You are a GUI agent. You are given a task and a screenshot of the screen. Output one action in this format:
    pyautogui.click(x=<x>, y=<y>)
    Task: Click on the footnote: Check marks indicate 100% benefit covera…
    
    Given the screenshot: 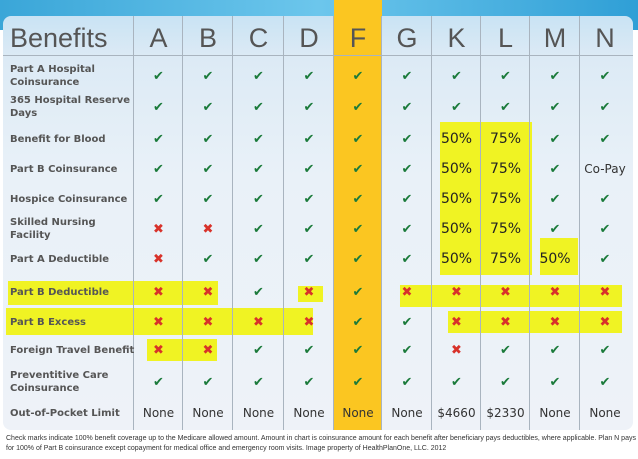 What is the action you would take?
    pyautogui.click(x=321, y=443)
    